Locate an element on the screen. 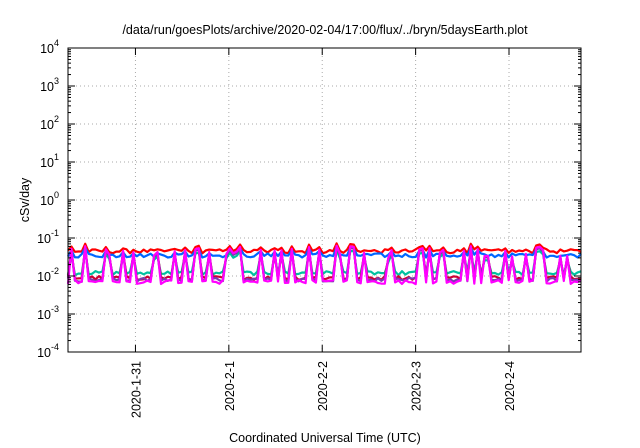 This screenshot has width=640, height=448. y-tick-label: 10⁻¹ is located at coordinates (48, 237).